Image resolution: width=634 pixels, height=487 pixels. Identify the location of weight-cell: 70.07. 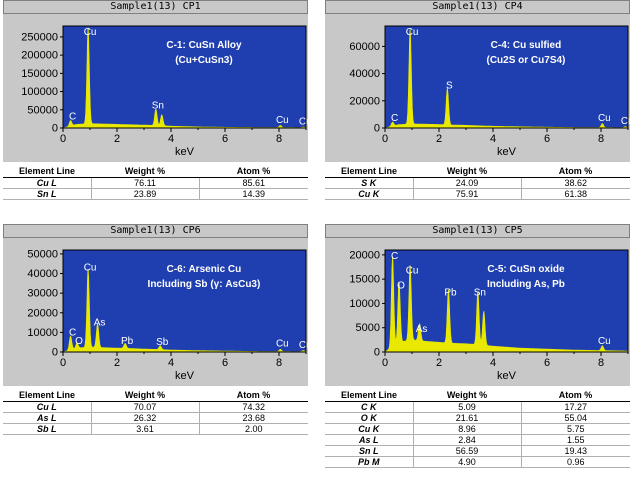
(144, 407).